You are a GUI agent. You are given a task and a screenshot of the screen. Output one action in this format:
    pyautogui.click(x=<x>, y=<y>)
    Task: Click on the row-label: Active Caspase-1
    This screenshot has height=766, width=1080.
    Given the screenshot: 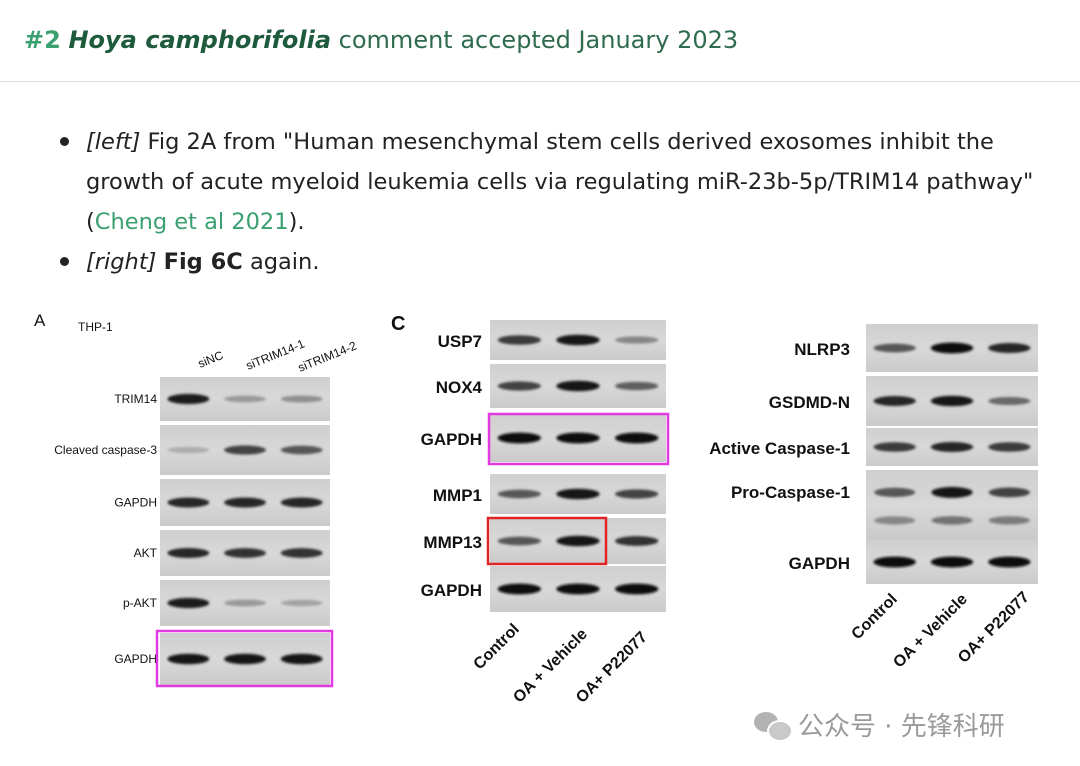 What is the action you would take?
    pyautogui.click(x=779, y=448)
    